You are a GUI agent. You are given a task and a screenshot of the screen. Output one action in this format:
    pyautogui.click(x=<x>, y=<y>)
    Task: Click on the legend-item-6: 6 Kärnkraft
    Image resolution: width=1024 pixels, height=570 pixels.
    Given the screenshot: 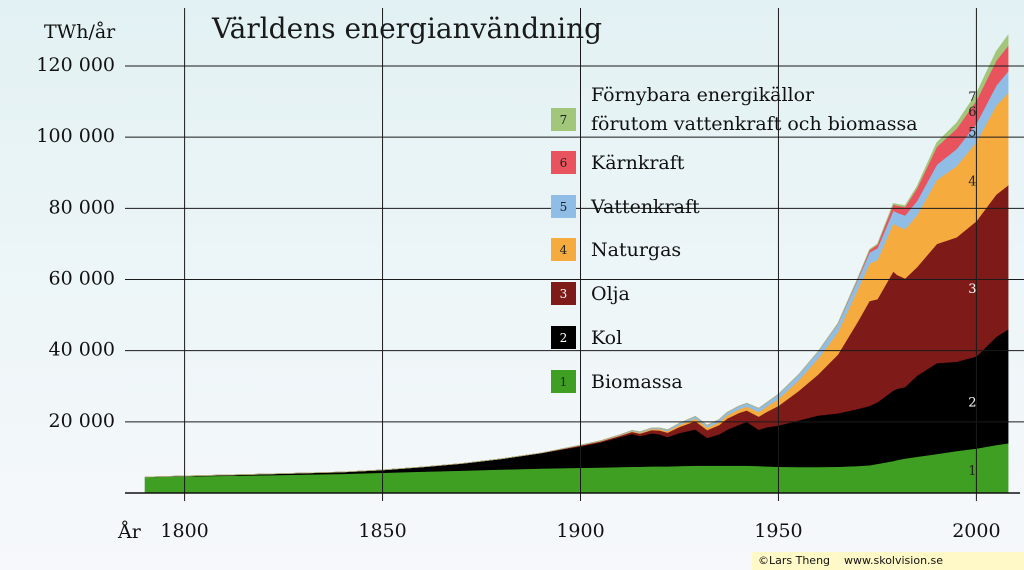 What is the action you would take?
    pyautogui.click(x=618, y=162)
    